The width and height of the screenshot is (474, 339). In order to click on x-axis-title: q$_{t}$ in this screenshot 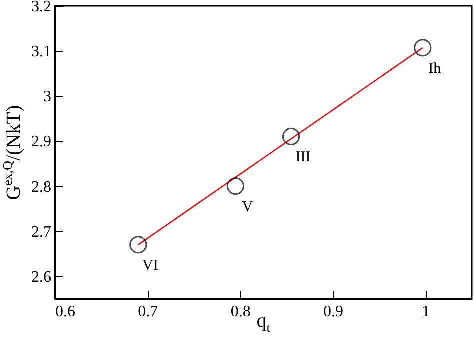, I will do `click(263, 322)`.